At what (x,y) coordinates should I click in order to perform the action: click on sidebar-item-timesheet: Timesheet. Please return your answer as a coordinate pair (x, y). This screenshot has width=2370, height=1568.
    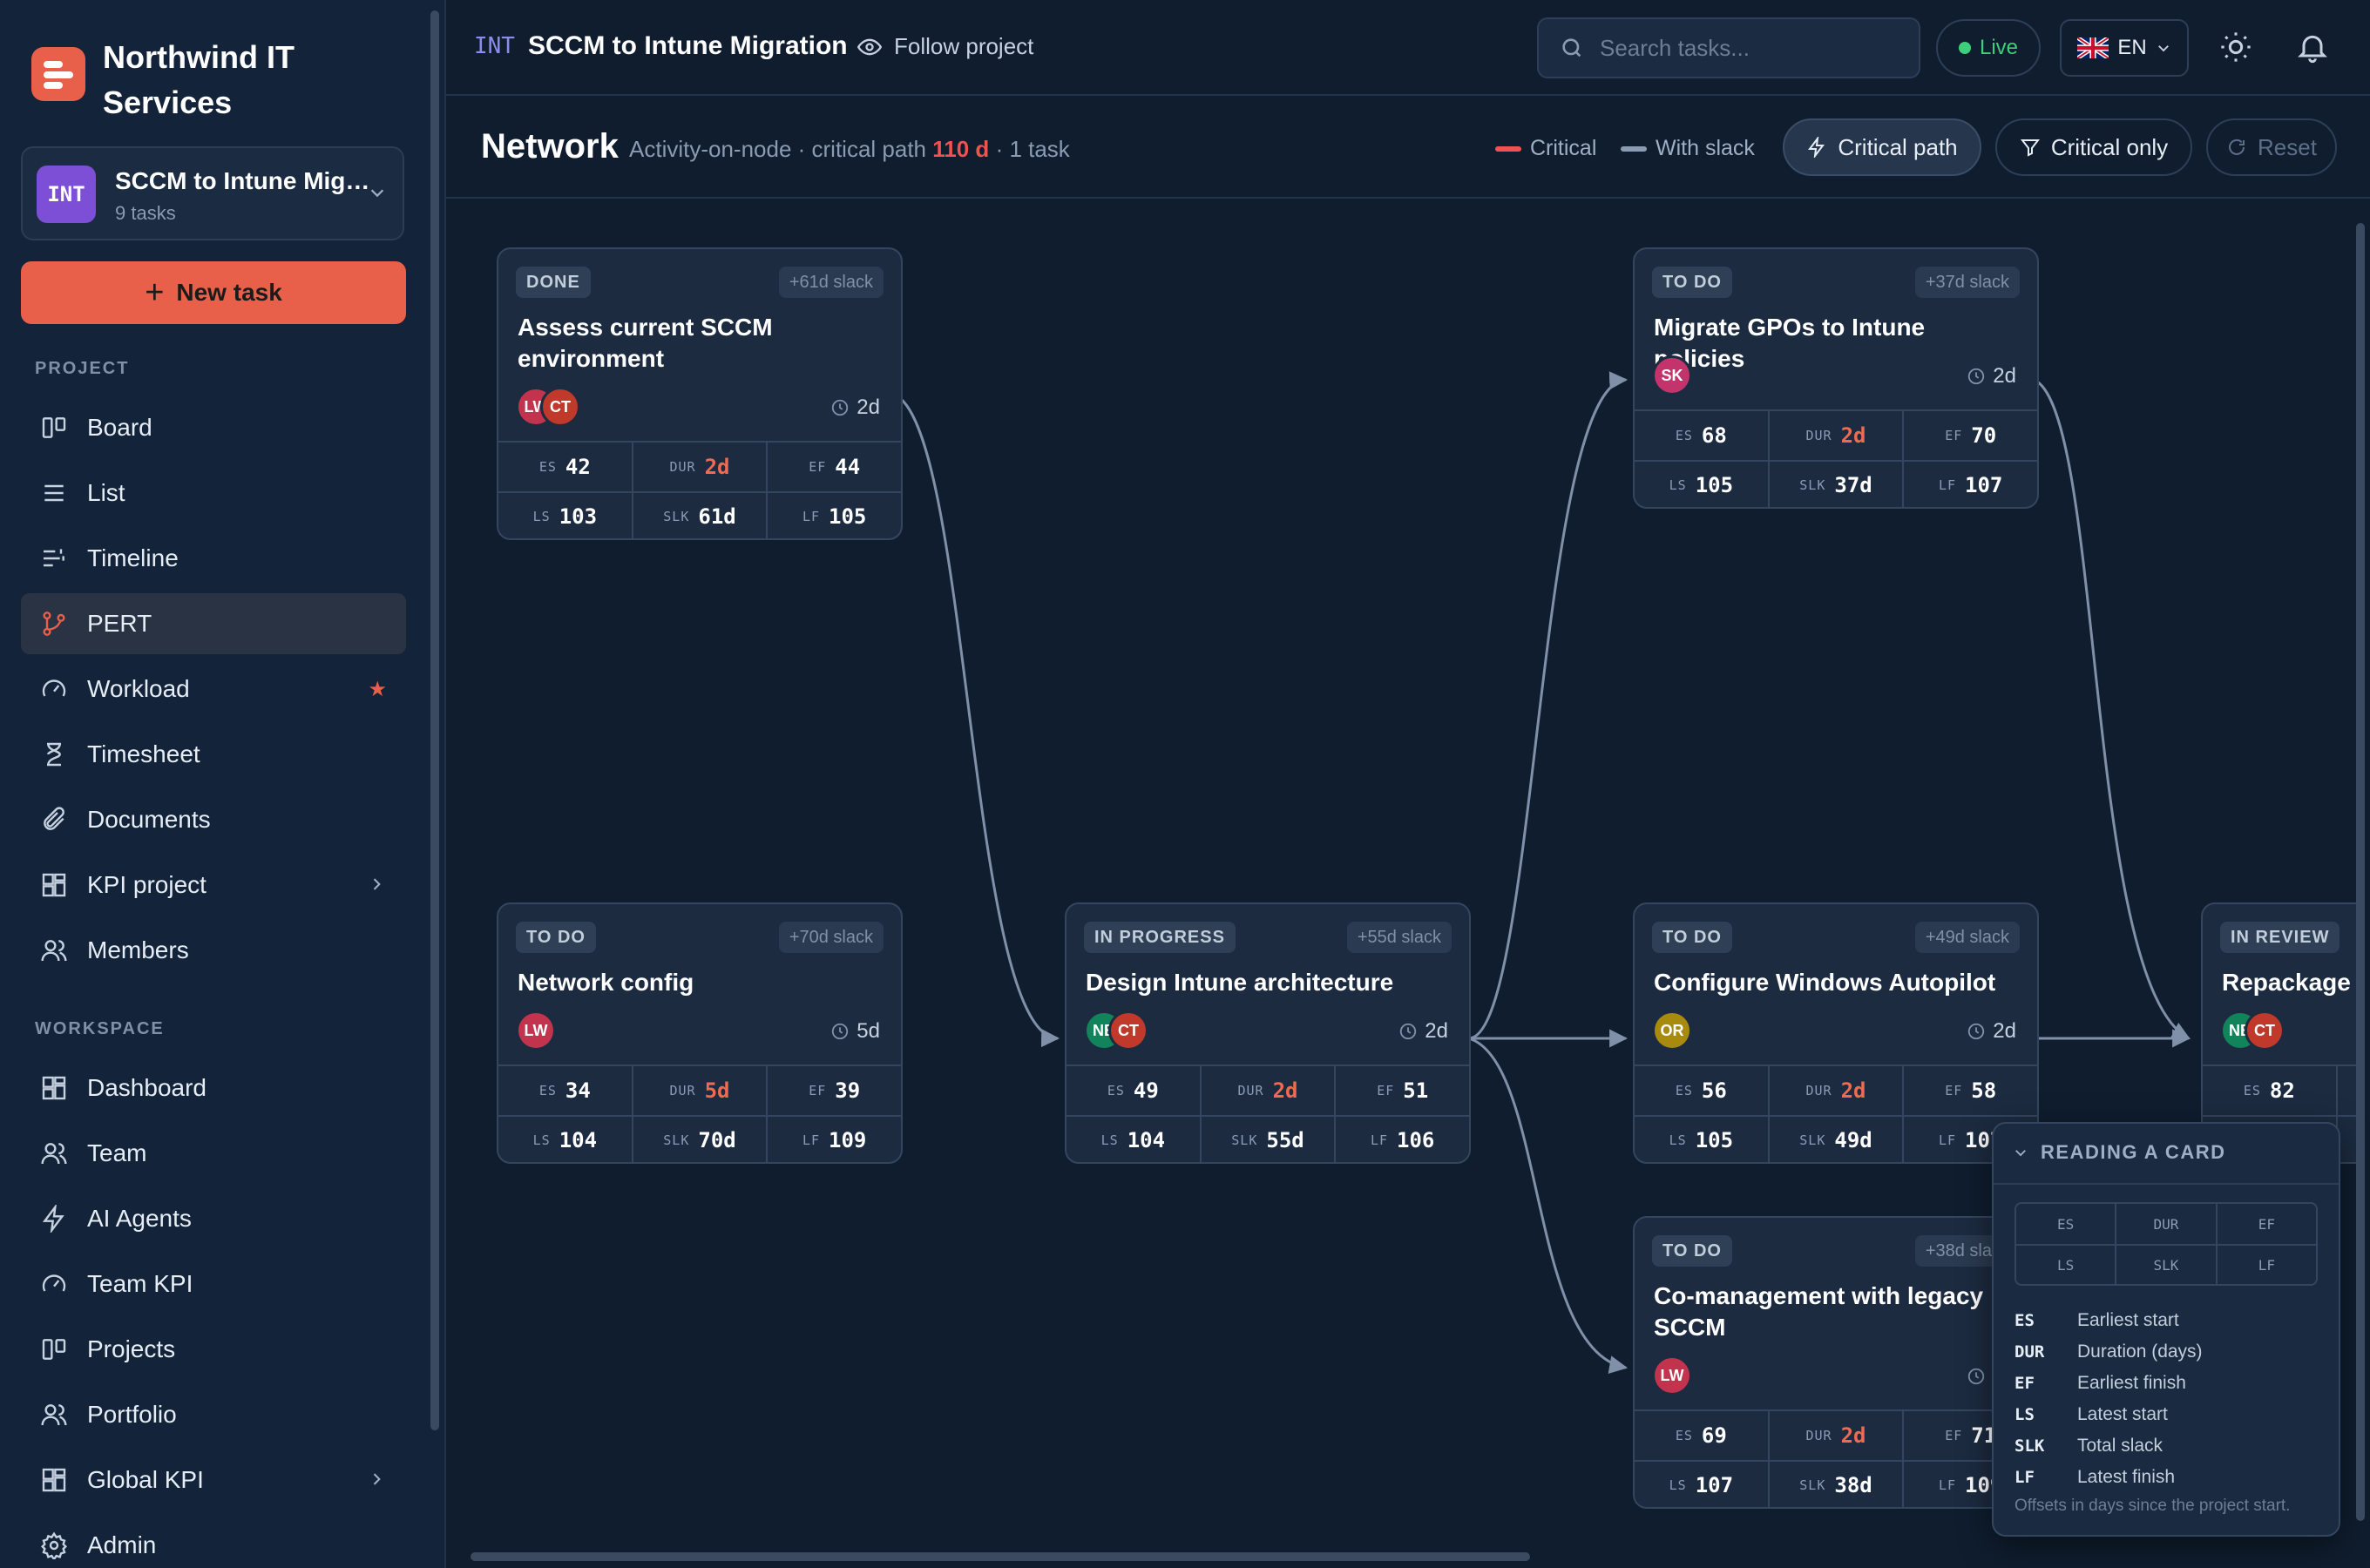
    Looking at the image, I should click on (213, 754).